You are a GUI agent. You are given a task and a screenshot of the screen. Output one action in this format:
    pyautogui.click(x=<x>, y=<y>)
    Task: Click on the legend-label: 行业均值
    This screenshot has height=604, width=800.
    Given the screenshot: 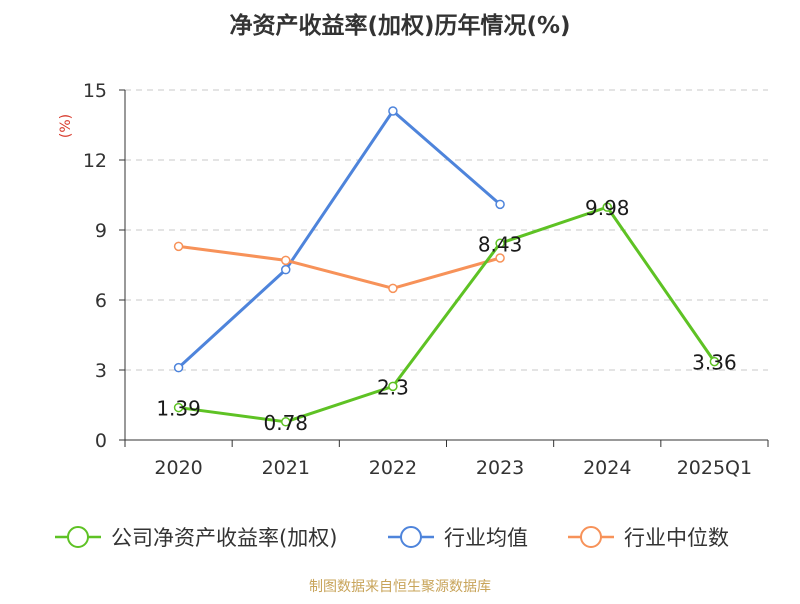 What is the action you would take?
    pyautogui.click(x=486, y=538)
    